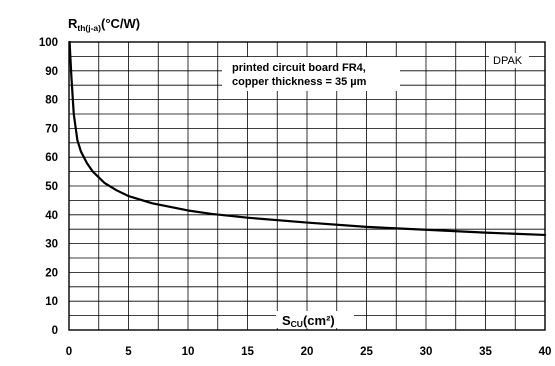 This screenshot has width=555, height=366. I want to click on y-tick-label: 20, so click(51, 273).